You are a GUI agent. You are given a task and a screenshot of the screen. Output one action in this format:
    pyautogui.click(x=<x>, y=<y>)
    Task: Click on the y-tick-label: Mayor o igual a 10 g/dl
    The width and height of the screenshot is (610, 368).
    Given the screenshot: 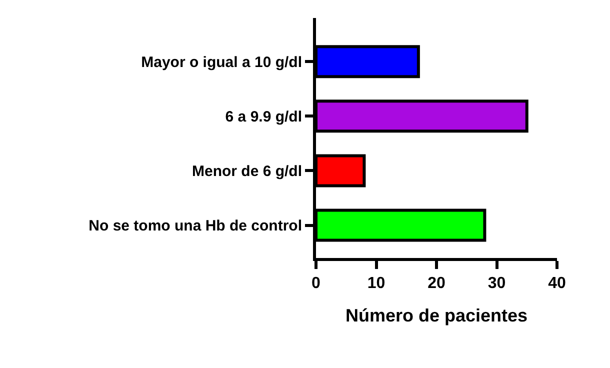 What is the action you would take?
    pyautogui.click(x=221, y=62)
    